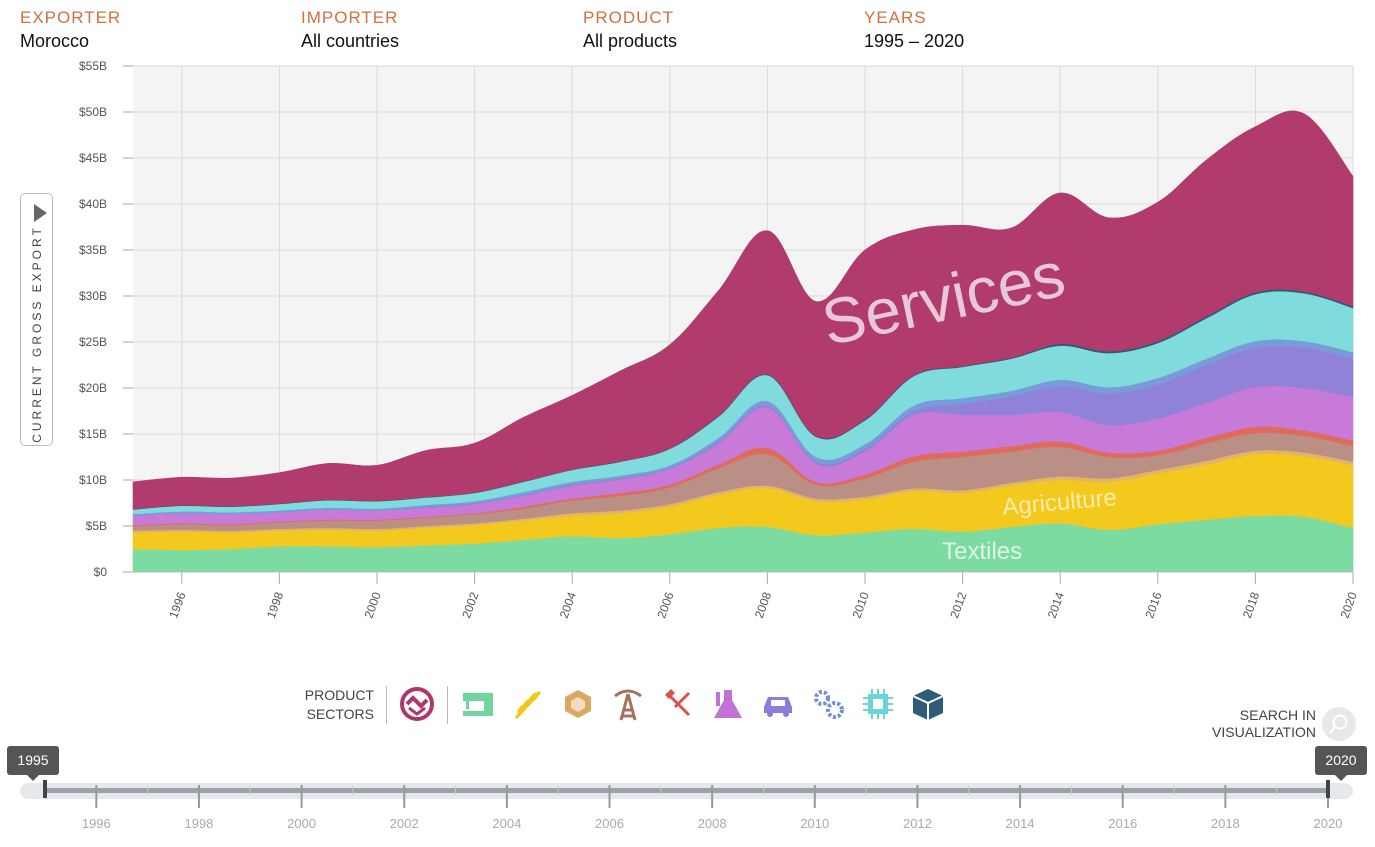  I want to click on play-icon, so click(40, 213).